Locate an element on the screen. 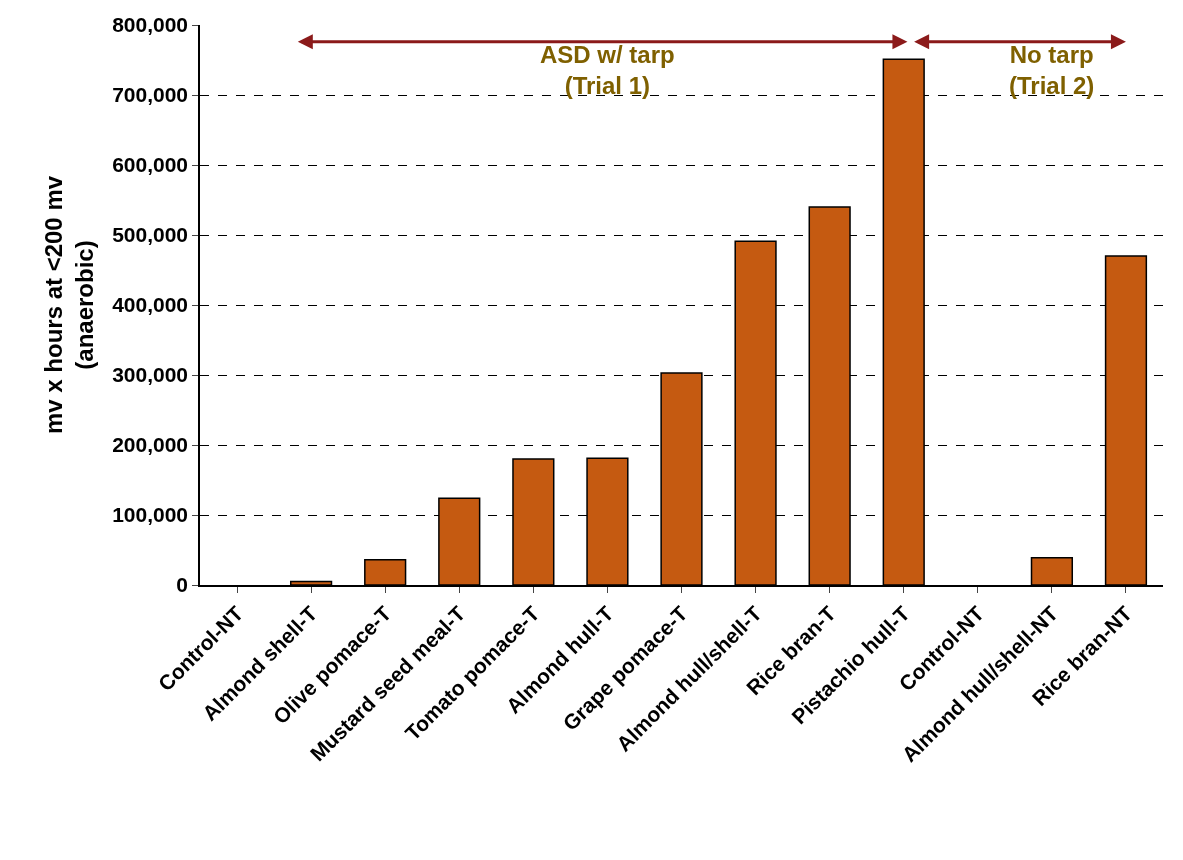  y-axis-title: mv x hours at <200 mv (anaerobic) is located at coordinates (68, 305).